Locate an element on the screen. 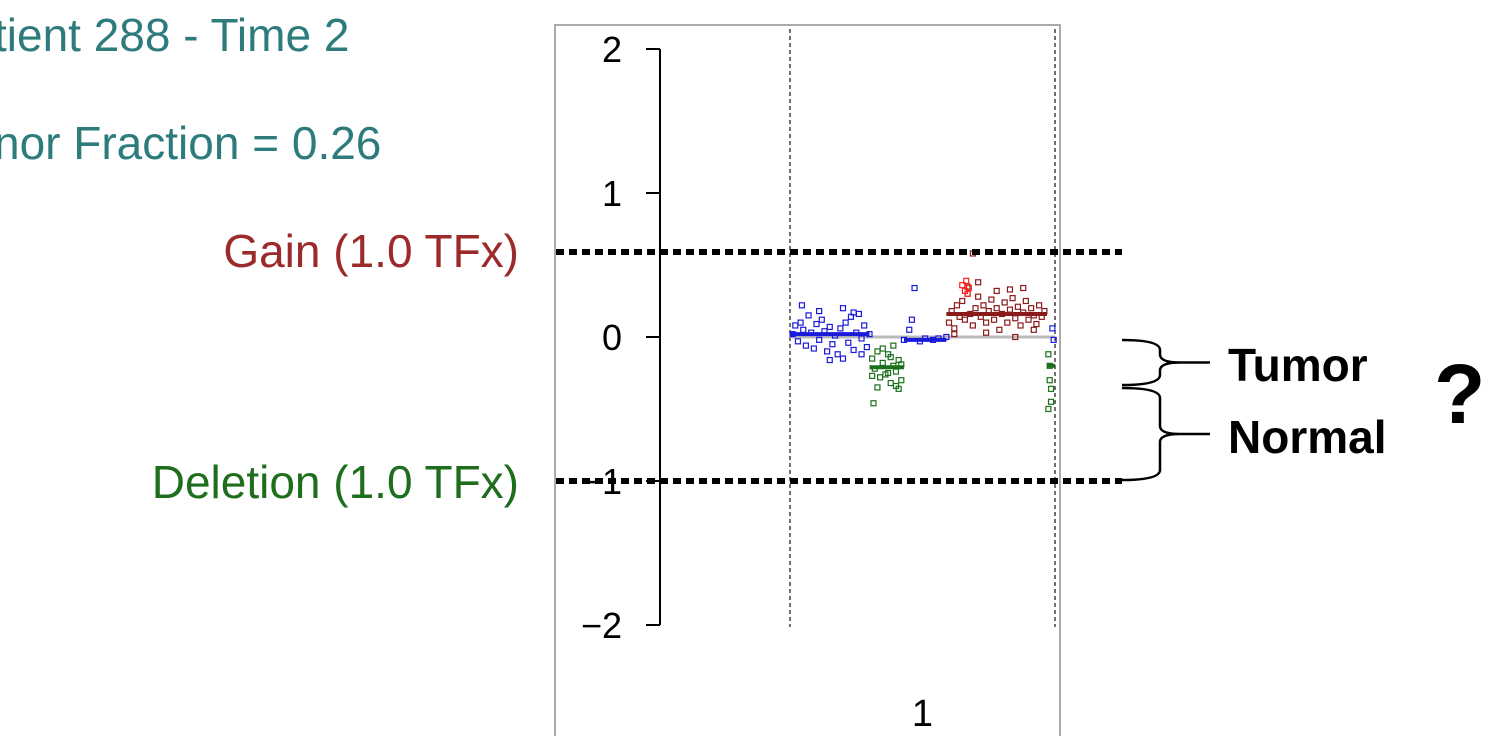  tumor-brace is located at coordinates (1151, 362).